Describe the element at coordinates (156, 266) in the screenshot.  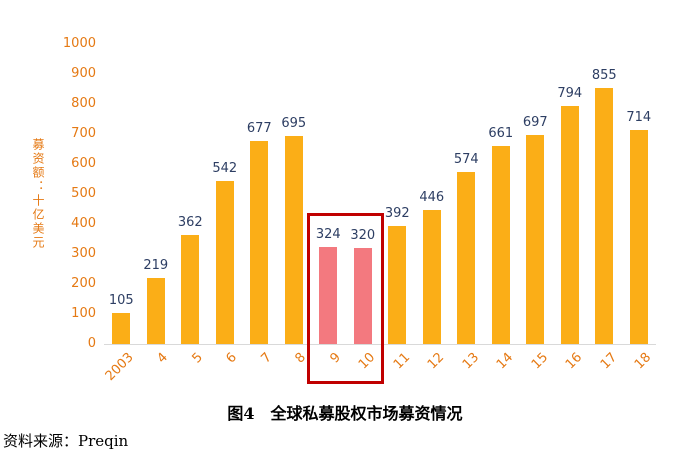
I see `bar-value-label: 219` at that location.